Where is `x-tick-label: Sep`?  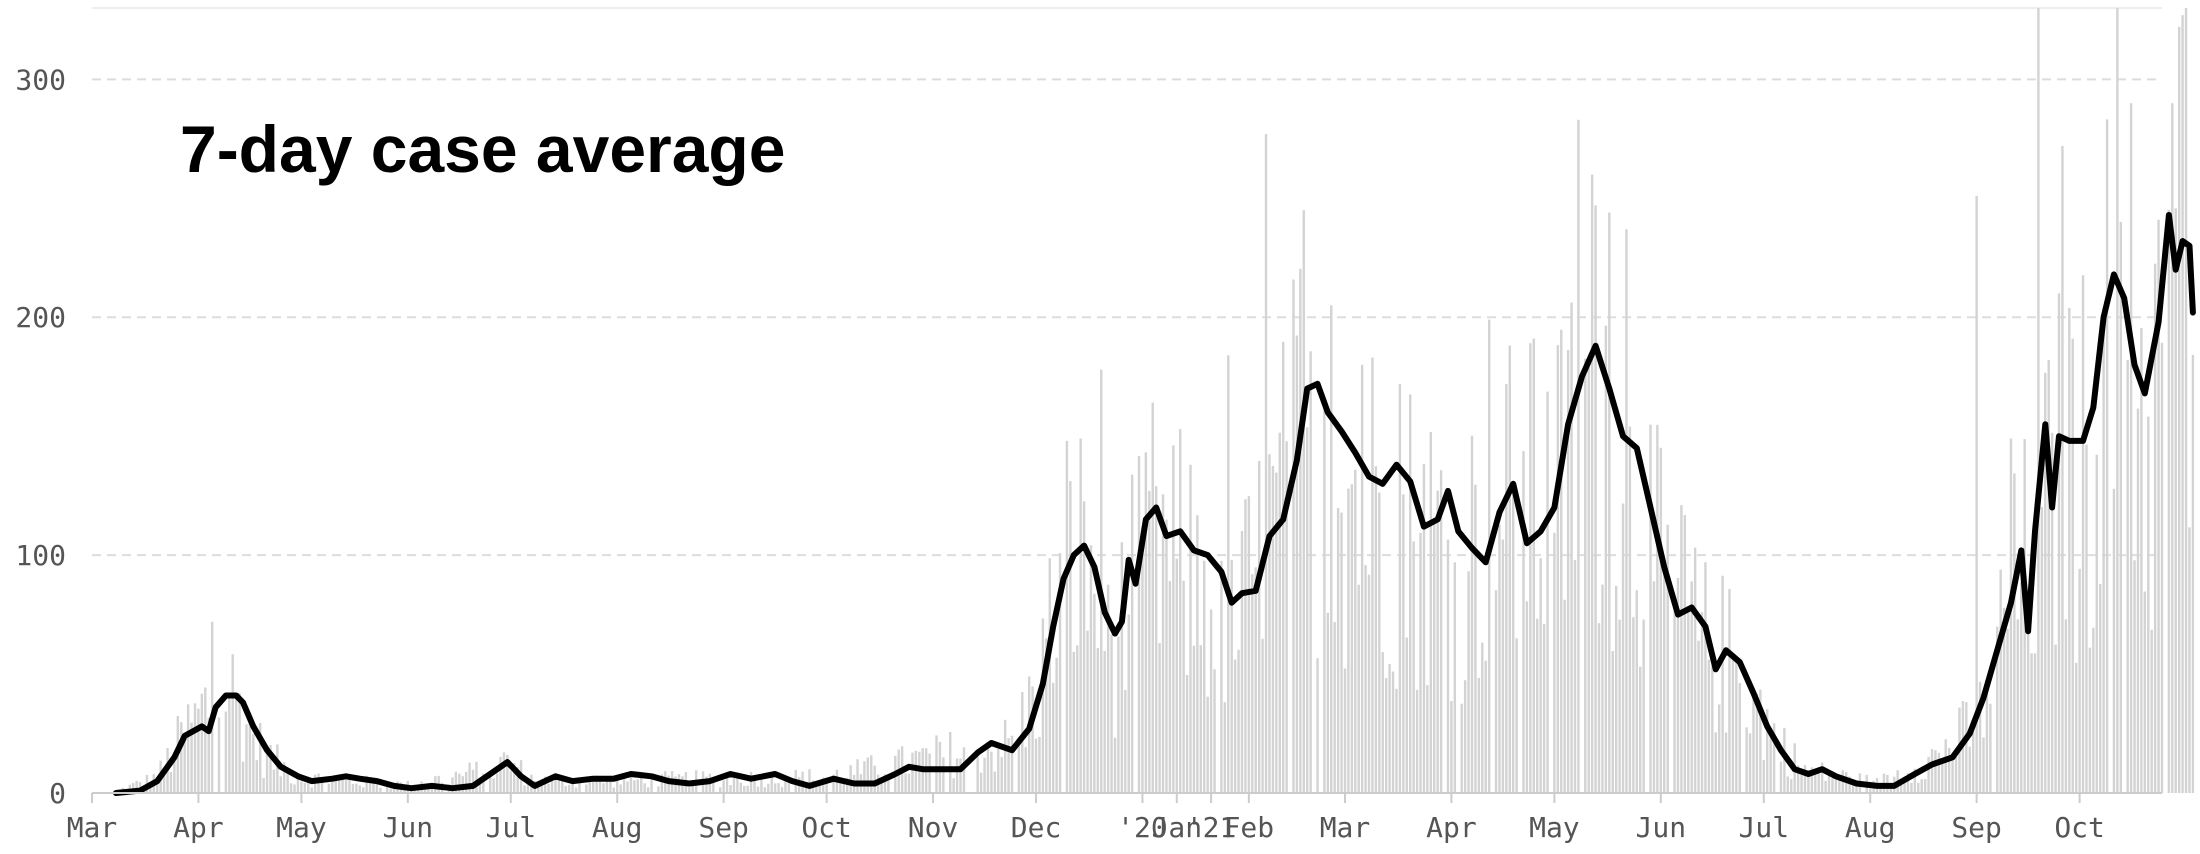
x-tick-label: Sep is located at coordinates (1976, 827).